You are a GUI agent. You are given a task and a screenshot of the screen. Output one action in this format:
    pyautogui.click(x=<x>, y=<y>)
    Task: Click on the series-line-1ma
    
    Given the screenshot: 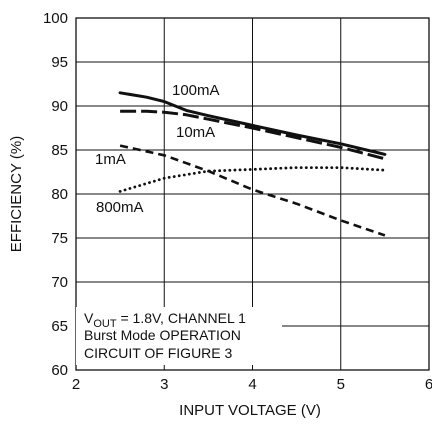 What is the action you would take?
    pyautogui.click(x=252, y=190)
    